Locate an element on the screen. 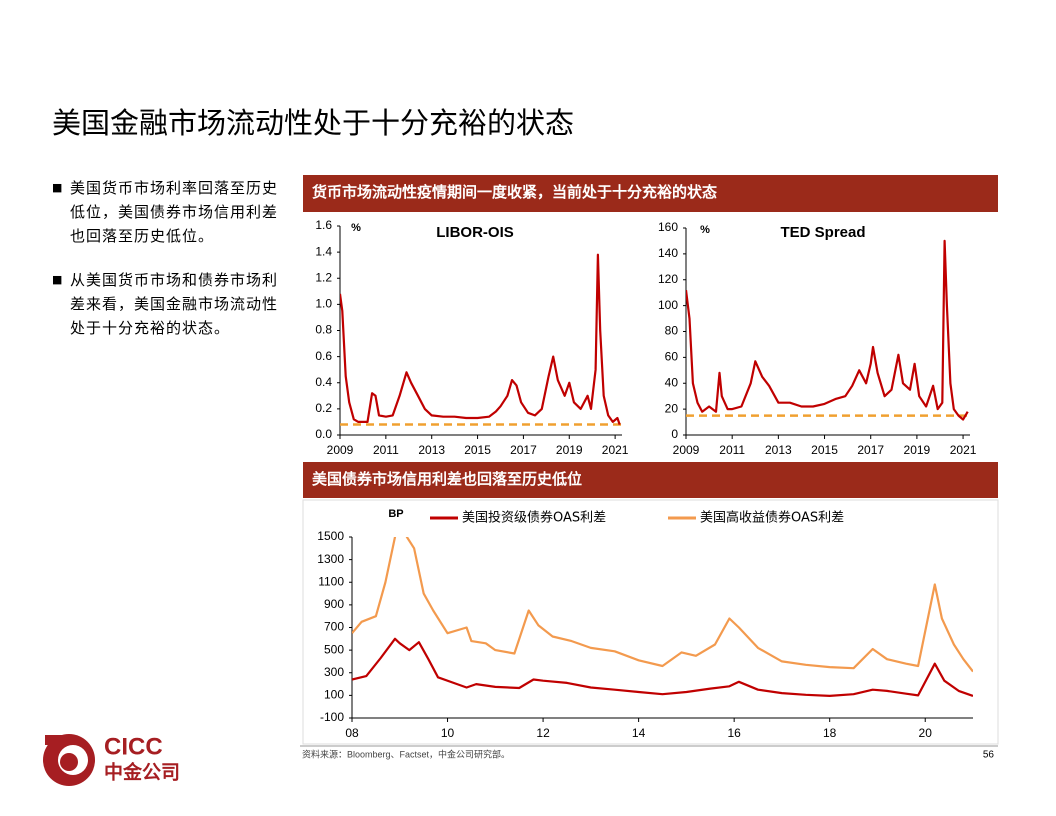 The height and width of the screenshot is (816, 1056). y-tick-label: 1100 is located at coordinates (331, 581).